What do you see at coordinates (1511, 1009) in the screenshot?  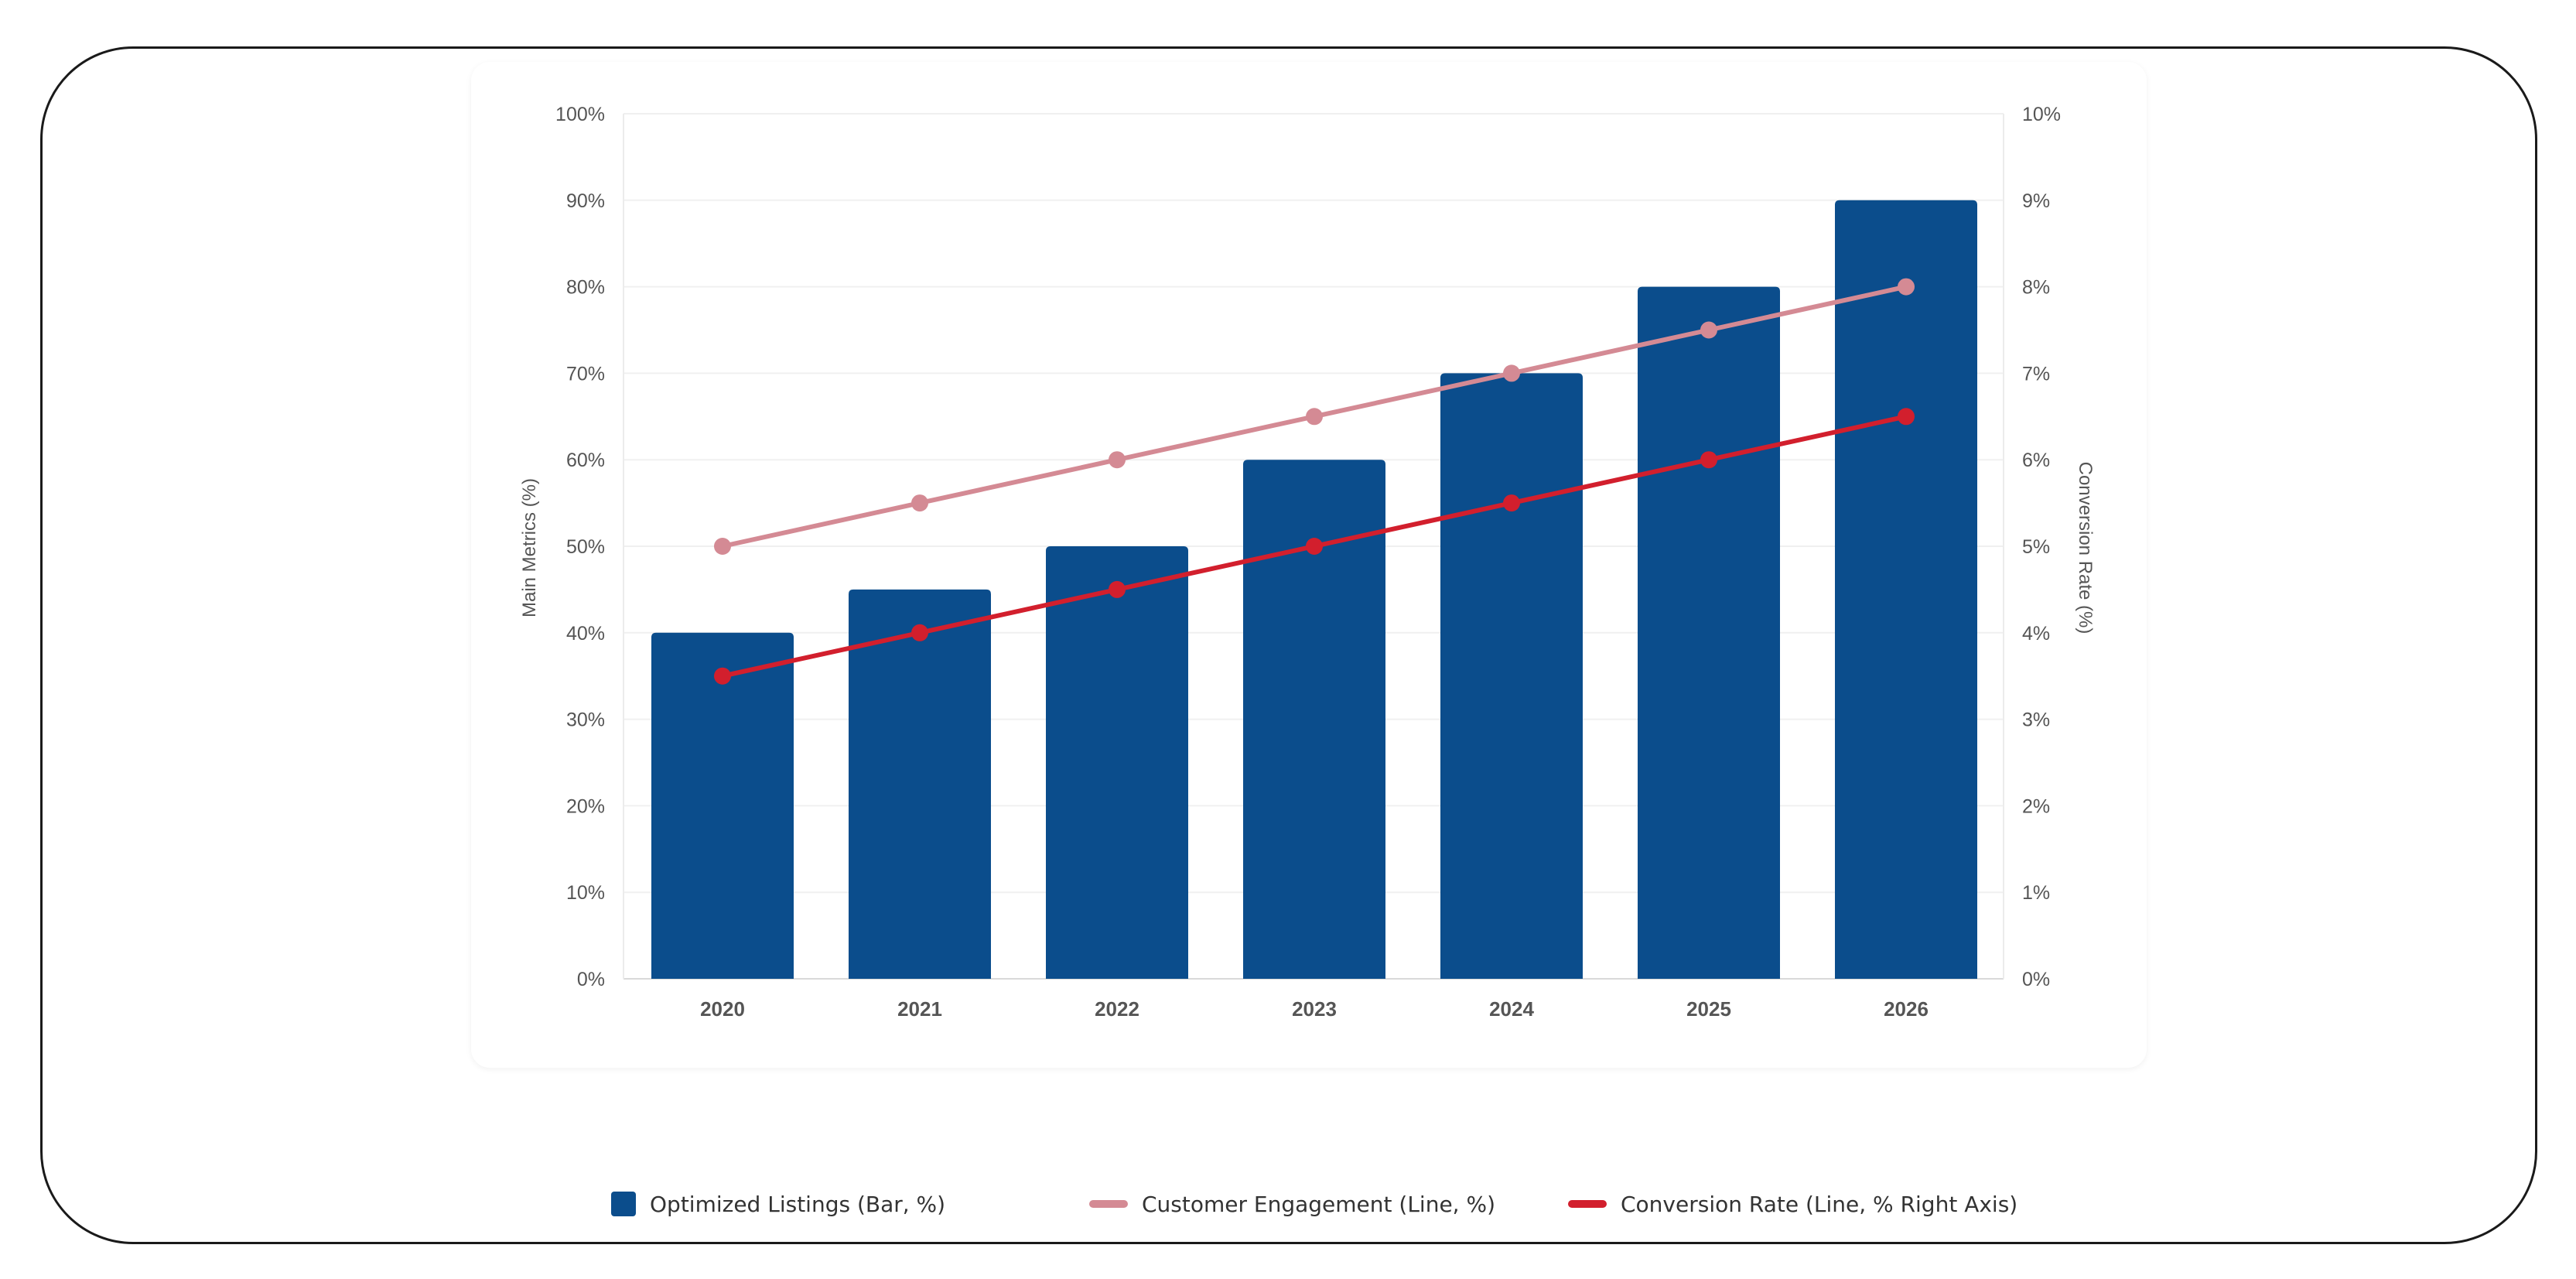 I see `x-tick-label: 2024` at bounding box center [1511, 1009].